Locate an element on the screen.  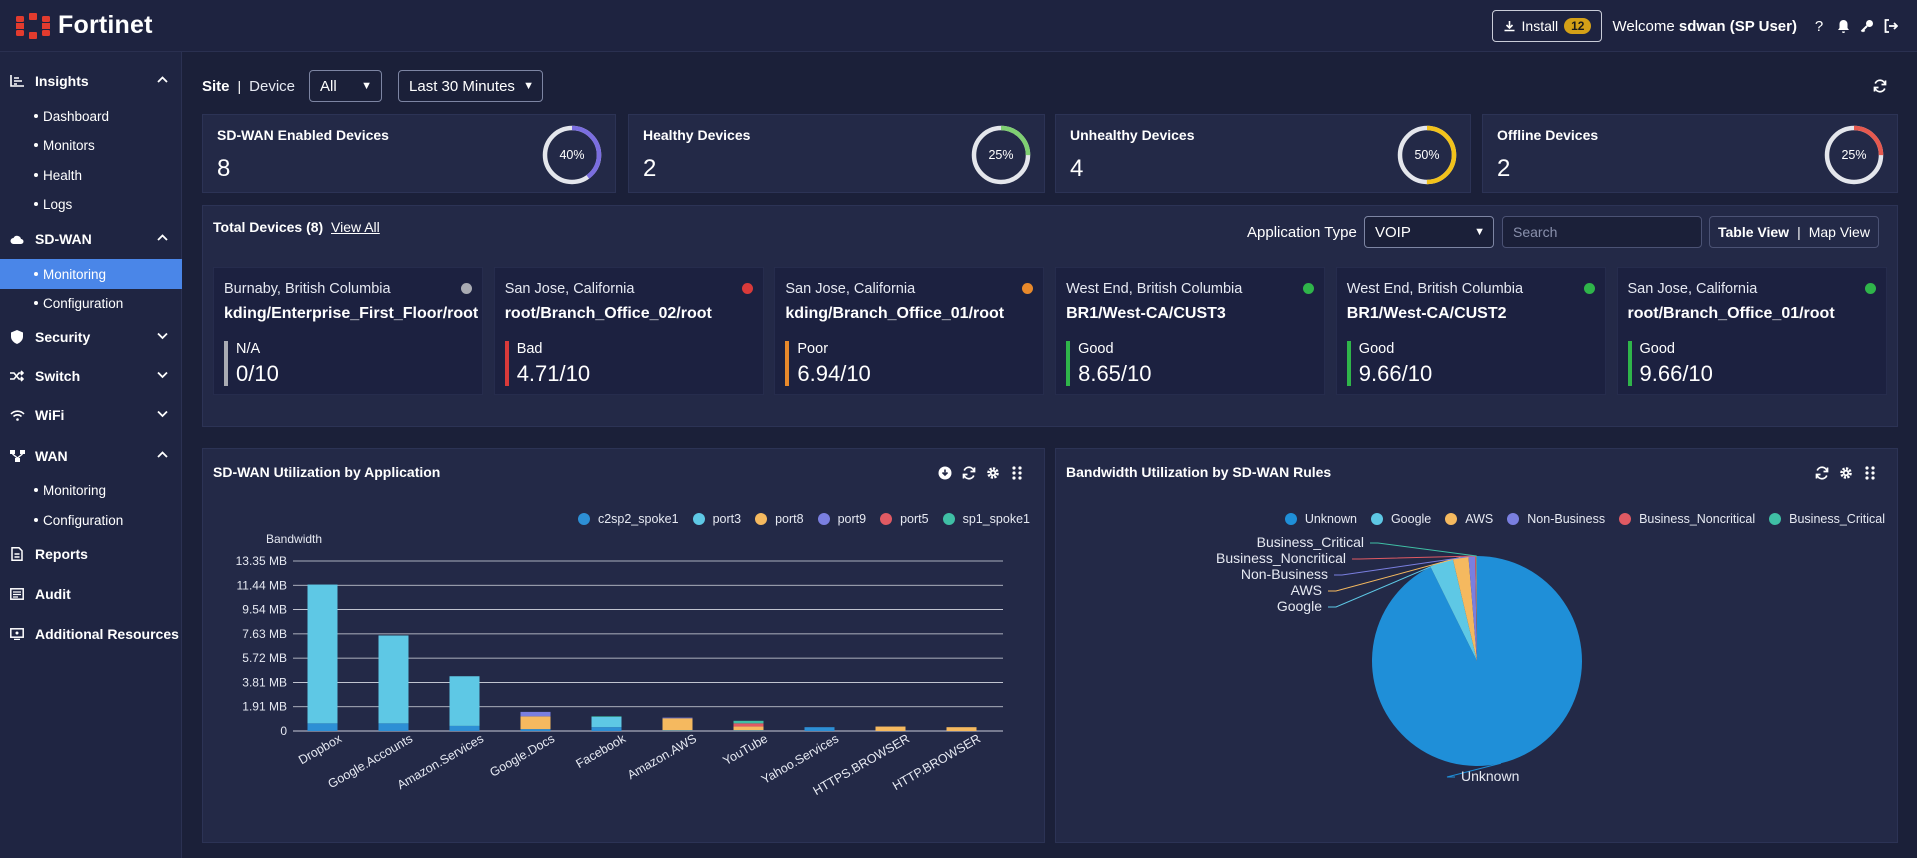
kpi-card-offline: Offline Devices 2 25% is located at coordinates (1690, 153).